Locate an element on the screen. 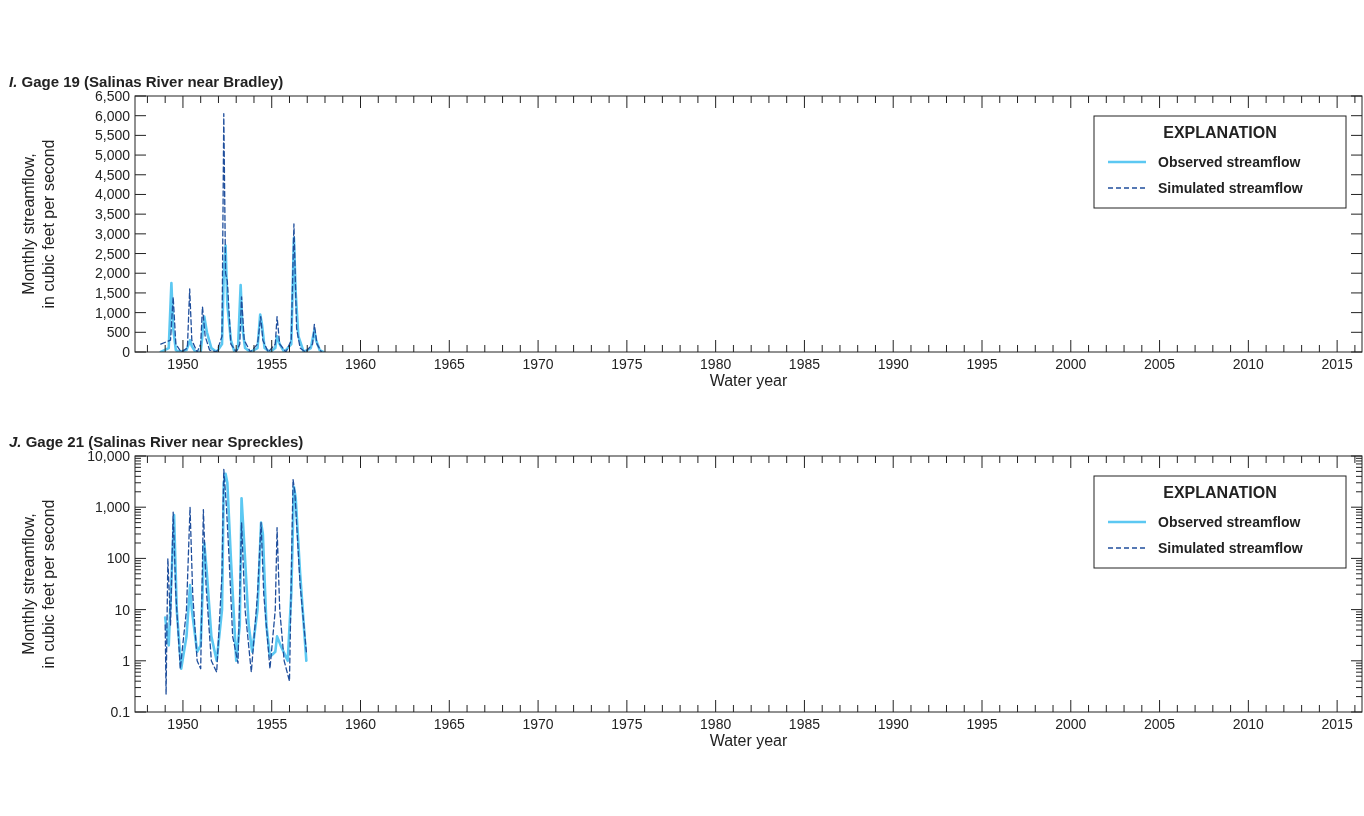  y-tick-label: 3,000 is located at coordinates (112, 233).